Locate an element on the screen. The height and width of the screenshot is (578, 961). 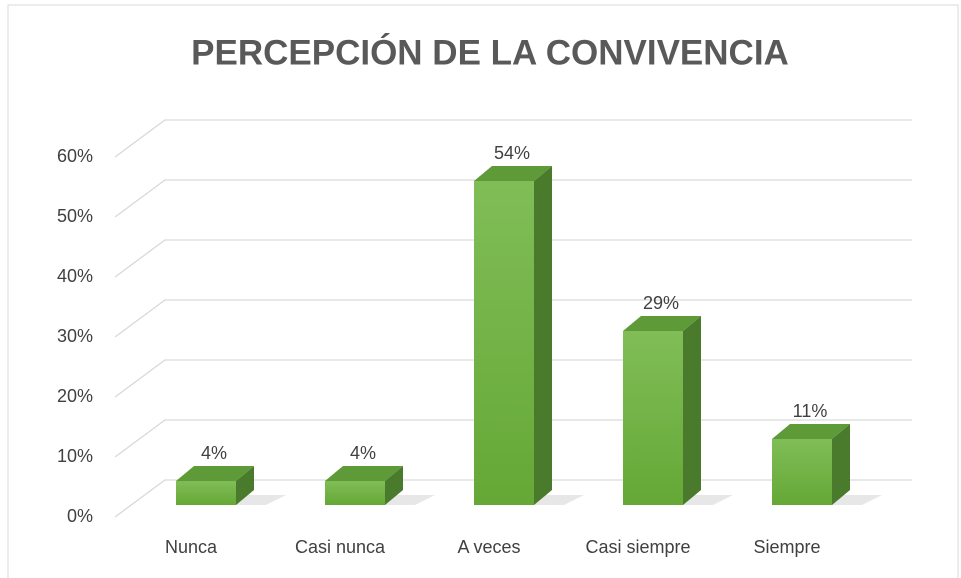
y-tick-label: 10% is located at coordinates (75, 456).